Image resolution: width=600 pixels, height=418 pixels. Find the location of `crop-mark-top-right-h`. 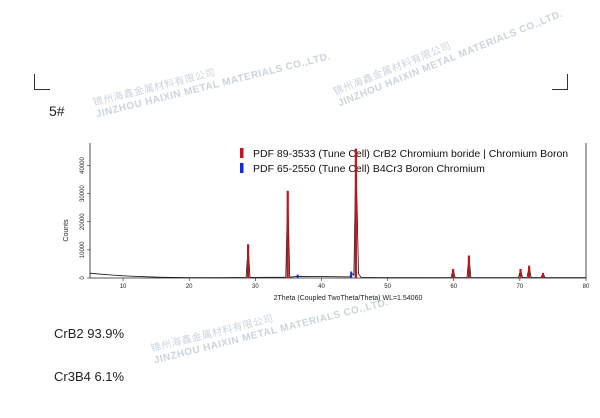

crop-mark-top-right-h is located at coordinates (560, 89).